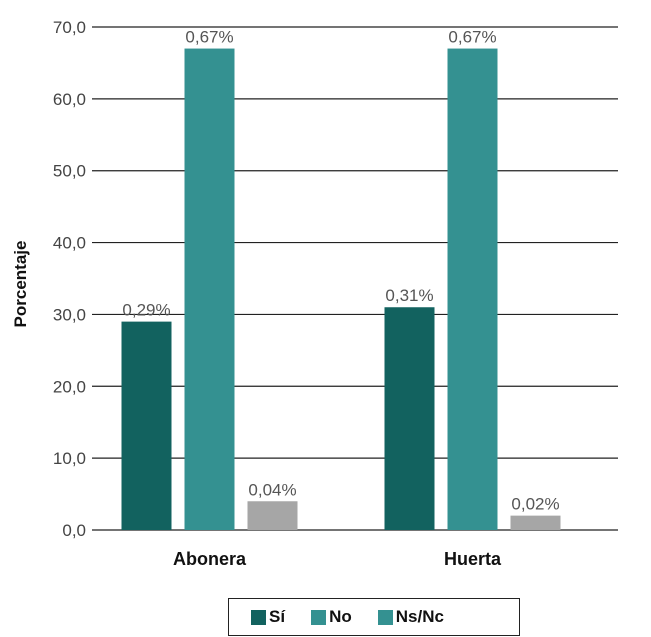 This screenshot has height=637, width=651. I want to click on x-axis-categories: Abonera Huerta, so click(337, 559).